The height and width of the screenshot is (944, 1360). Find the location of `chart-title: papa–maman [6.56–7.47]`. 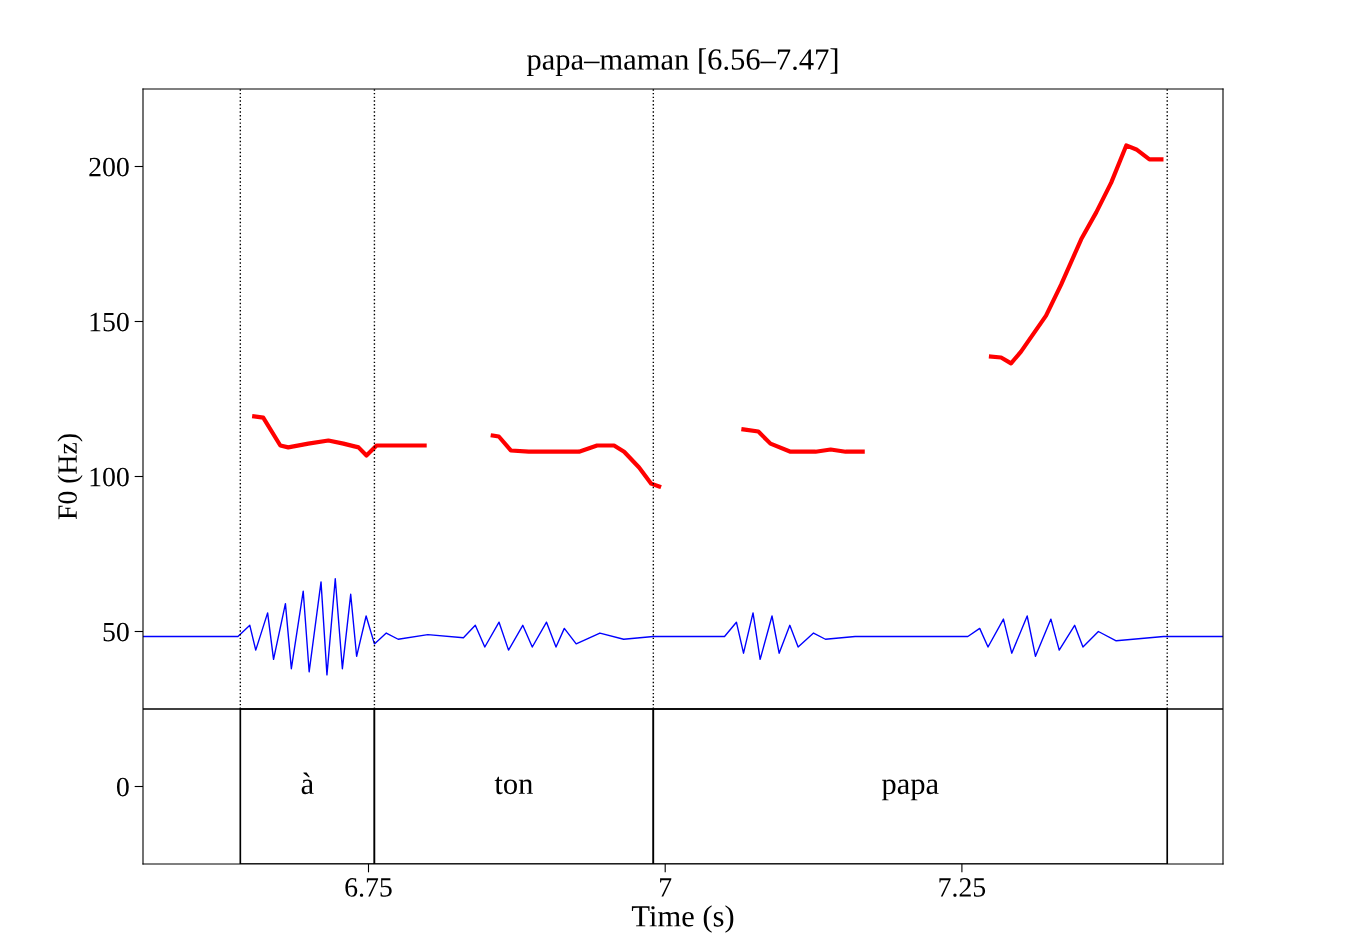

chart-title: papa–maman [6.56–7.47] is located at coordinates (682, 62).